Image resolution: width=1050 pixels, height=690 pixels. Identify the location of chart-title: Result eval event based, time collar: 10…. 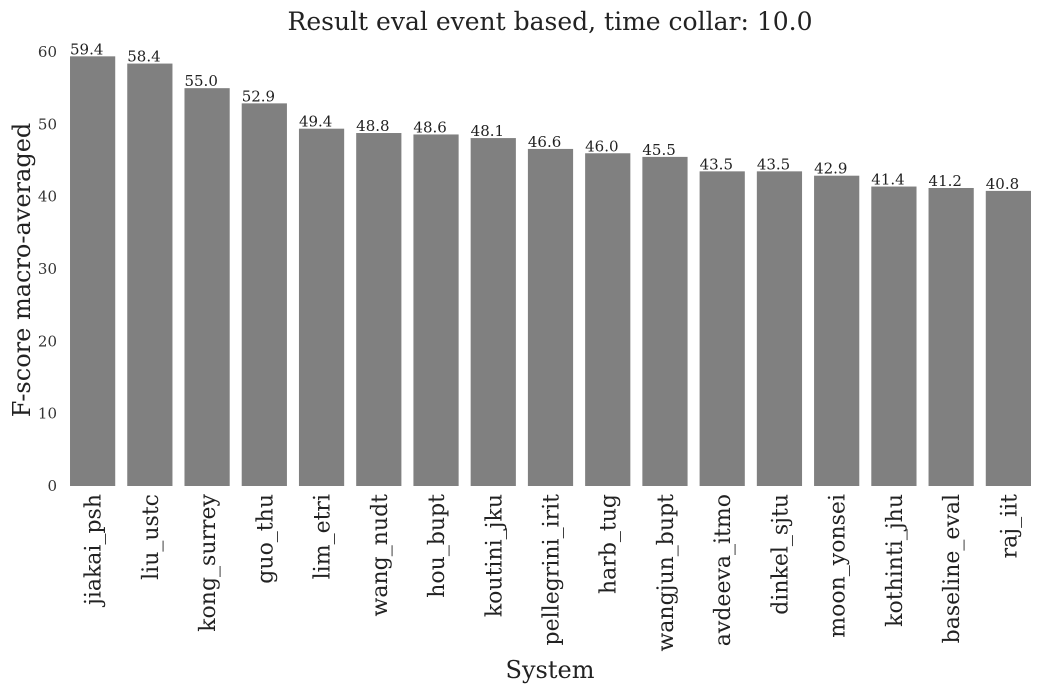
(550, 21).